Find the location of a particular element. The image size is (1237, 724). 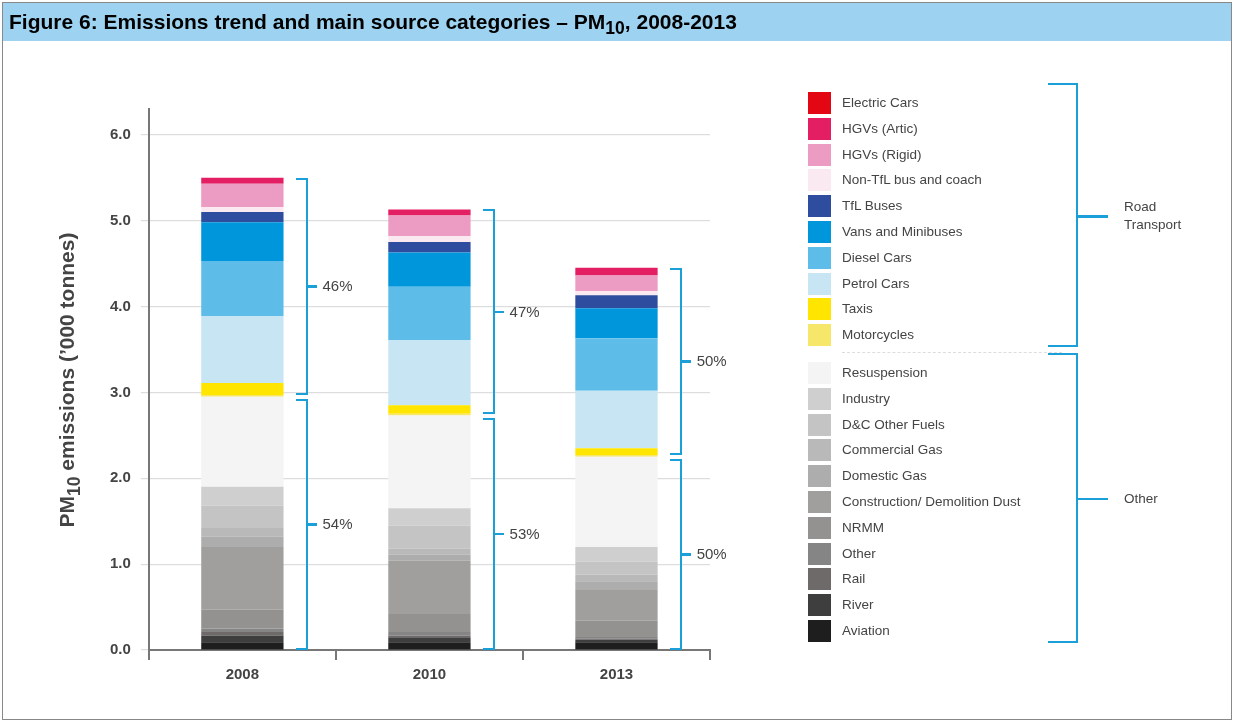

legend-label: Commercial Gas is located at coordinates (892, 450).